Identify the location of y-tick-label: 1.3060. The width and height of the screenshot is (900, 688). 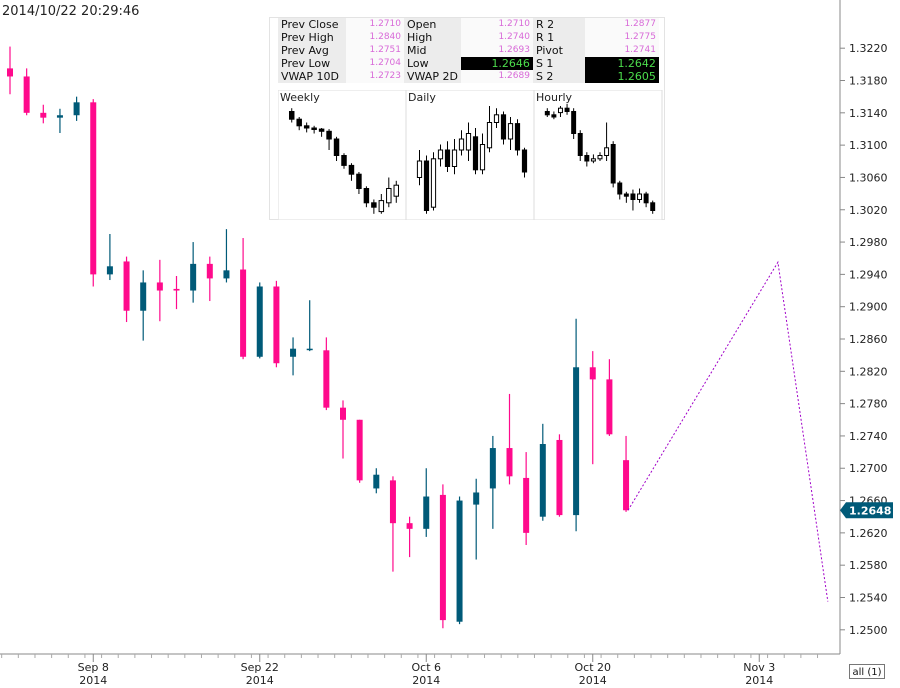
(868, 177).